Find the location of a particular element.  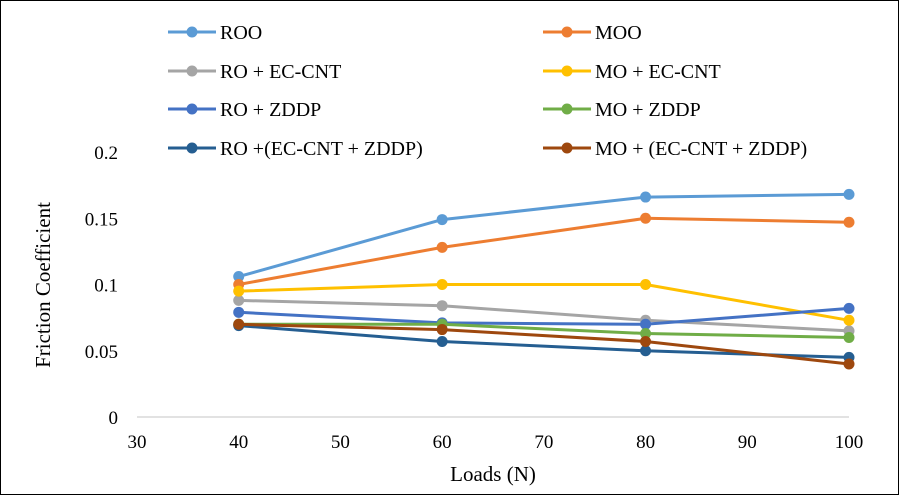

legend-item: RO + ZDDP is located at coordinates (244, 110).